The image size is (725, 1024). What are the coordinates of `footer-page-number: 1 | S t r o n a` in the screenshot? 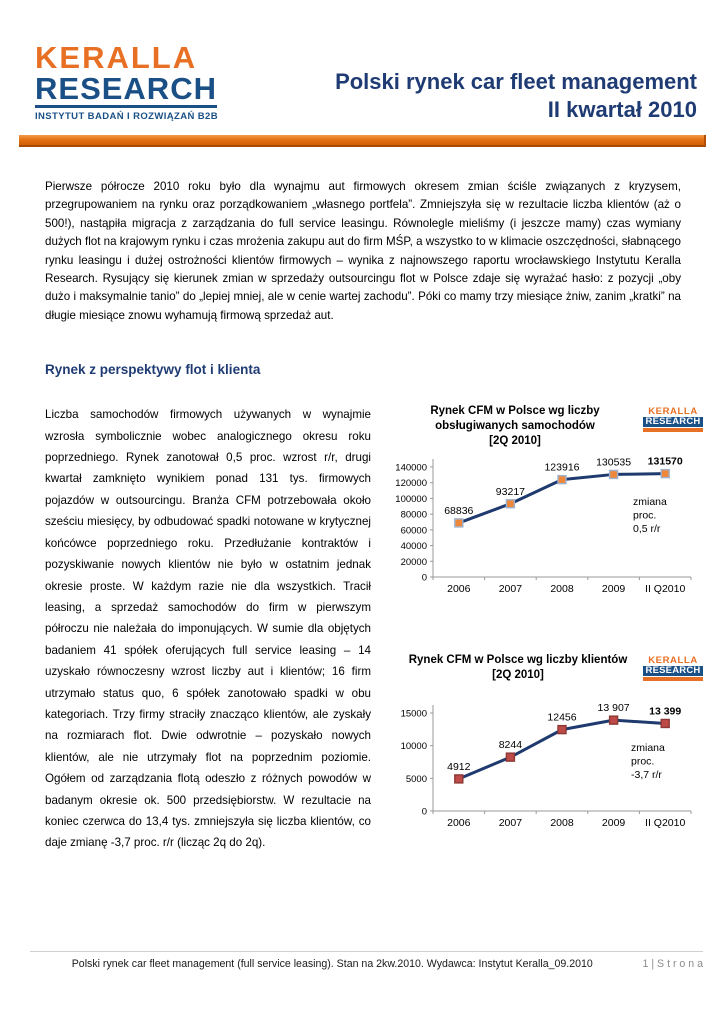 It's located at (672, 964).